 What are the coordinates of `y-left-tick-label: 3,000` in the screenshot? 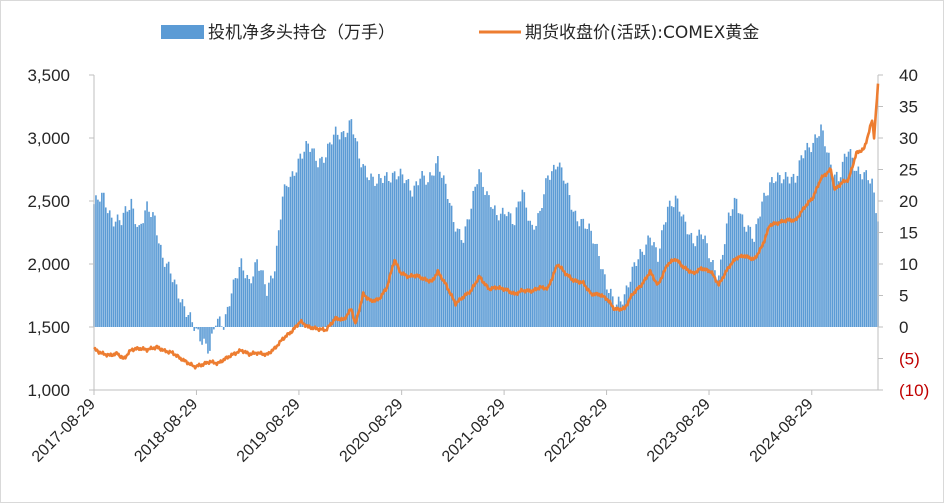 It's located at (48, 138).